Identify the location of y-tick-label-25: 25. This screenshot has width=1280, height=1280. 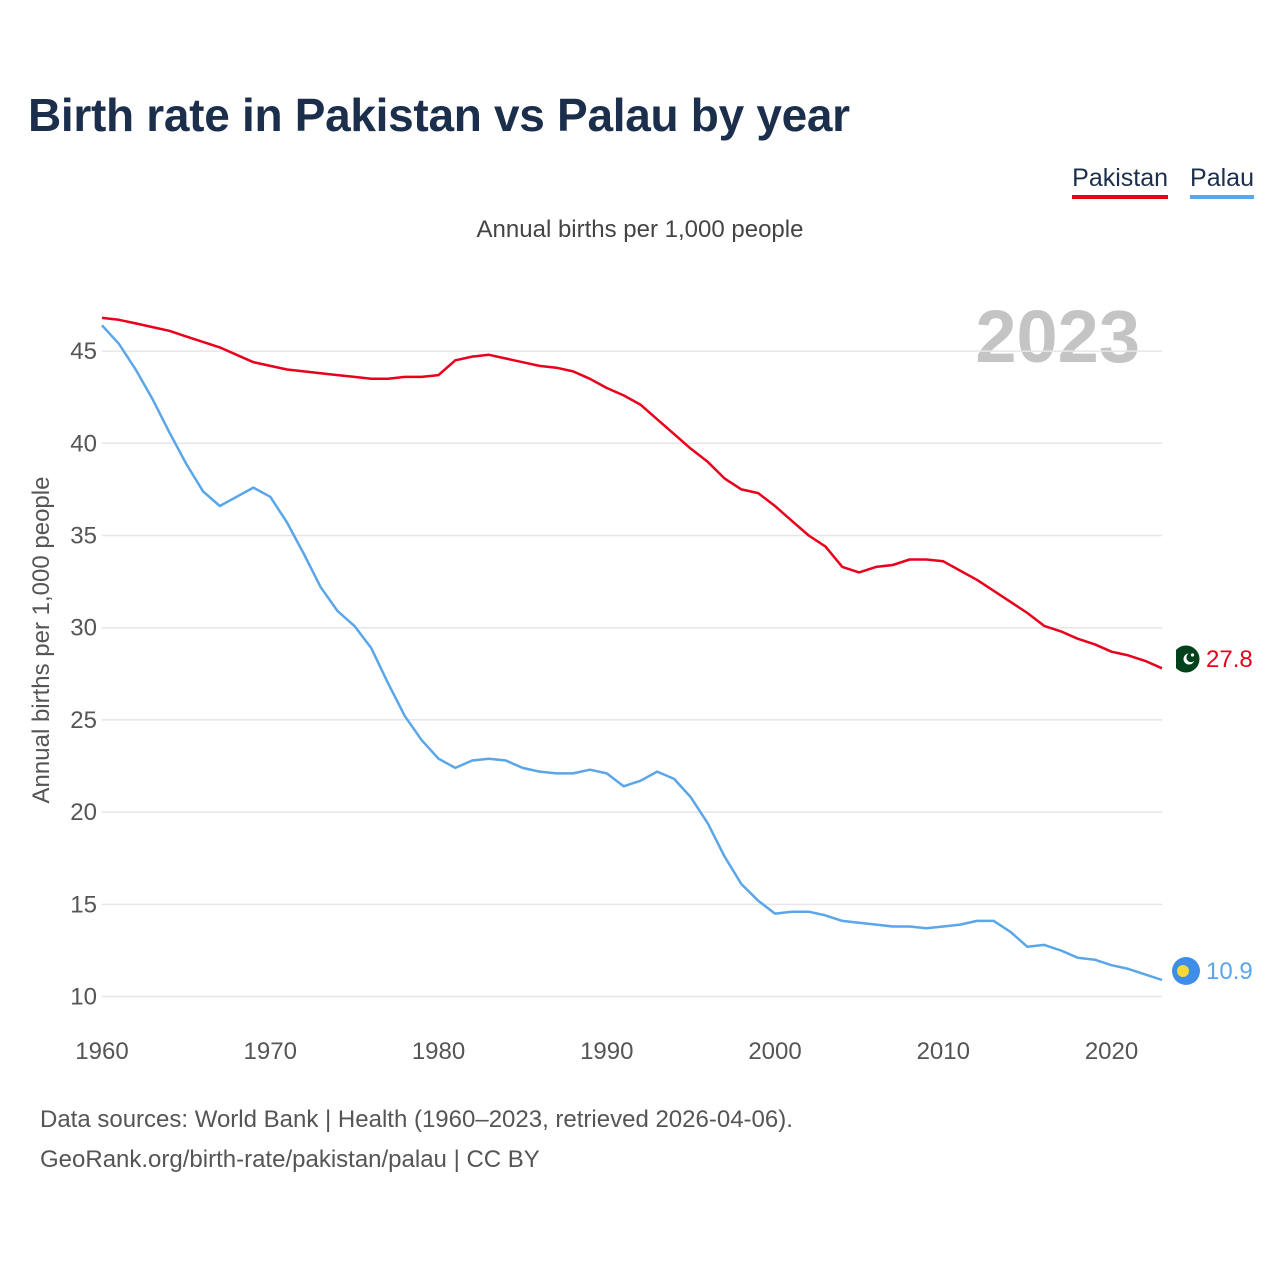
(83, 720).